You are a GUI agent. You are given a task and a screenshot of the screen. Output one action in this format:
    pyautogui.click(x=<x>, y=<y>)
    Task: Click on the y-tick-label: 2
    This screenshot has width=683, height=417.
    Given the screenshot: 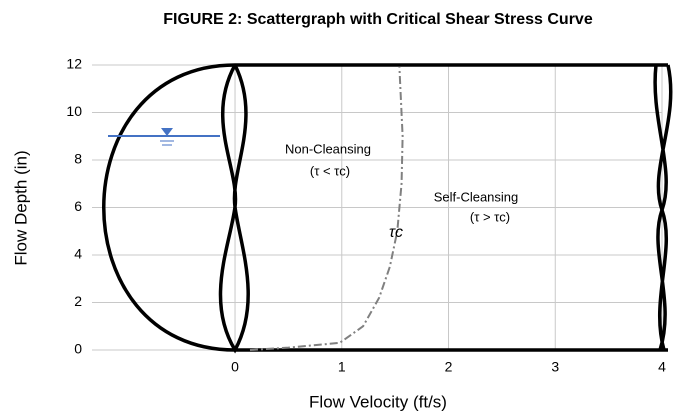 What is the action you would take?
    pyautogui.click(x=78, y=301)
    